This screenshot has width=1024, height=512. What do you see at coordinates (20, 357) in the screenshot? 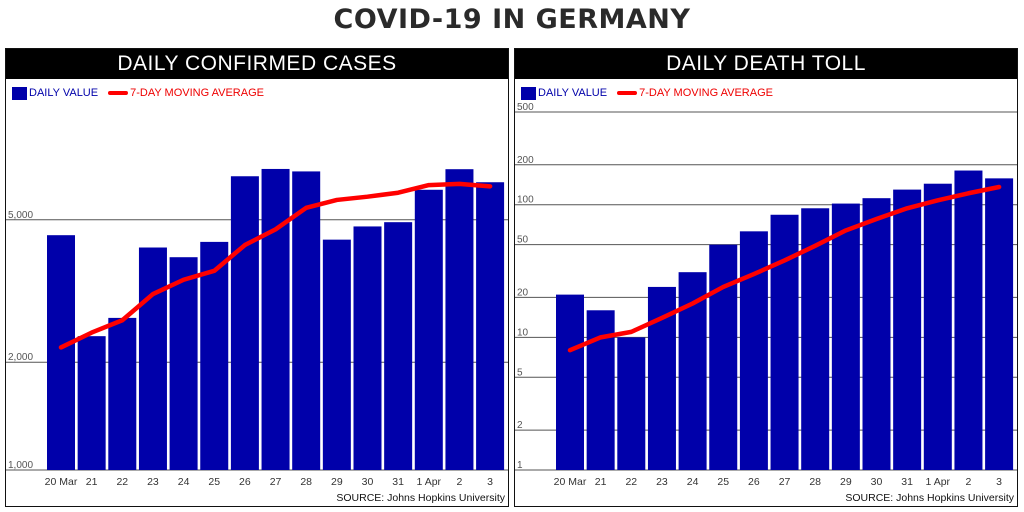
I see `y-tick-label: 2,000` at bounding box center [20, 357].